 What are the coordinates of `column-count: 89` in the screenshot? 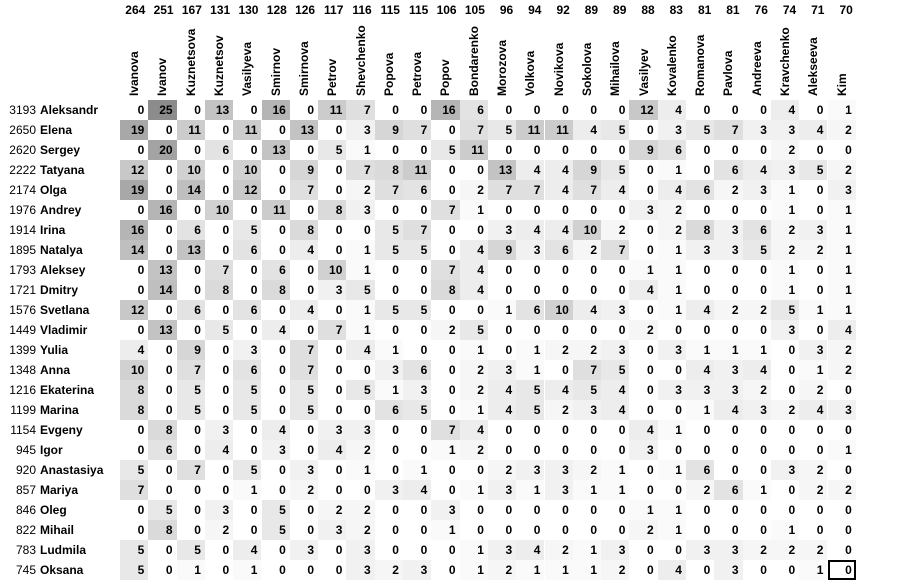 It's located at (620, 10).